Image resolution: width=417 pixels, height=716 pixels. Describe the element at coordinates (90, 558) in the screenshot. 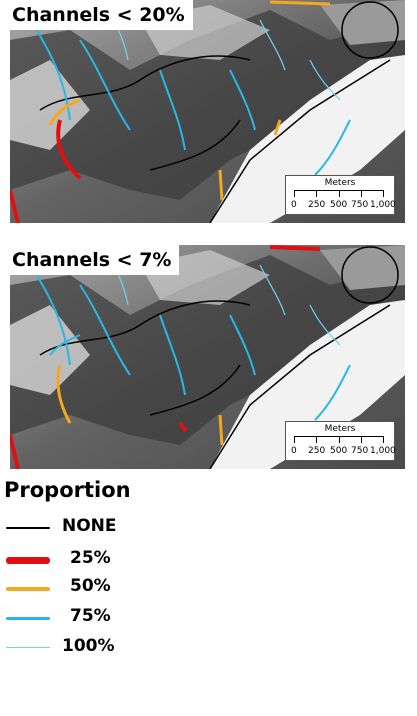

I see `legend-label: 25%` at that location.